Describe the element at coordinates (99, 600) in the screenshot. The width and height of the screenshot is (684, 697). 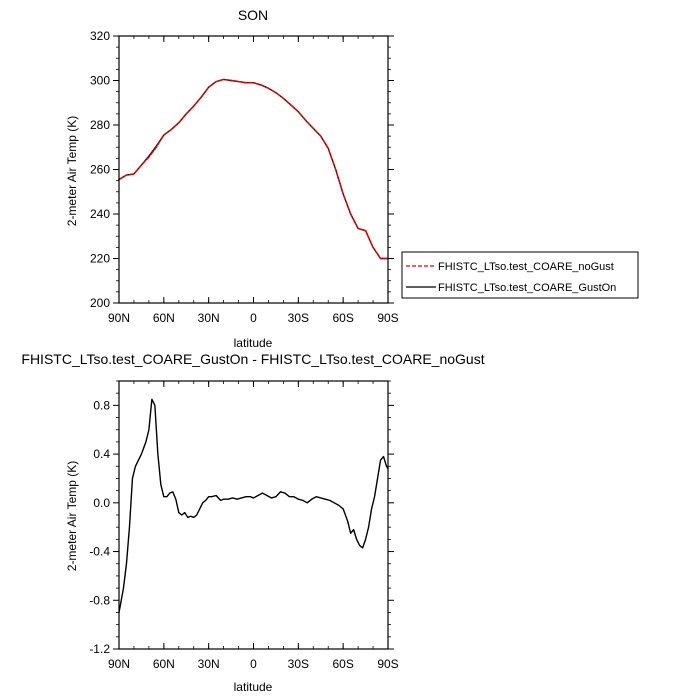
I see `y-tick-label: -0.8` at that location.